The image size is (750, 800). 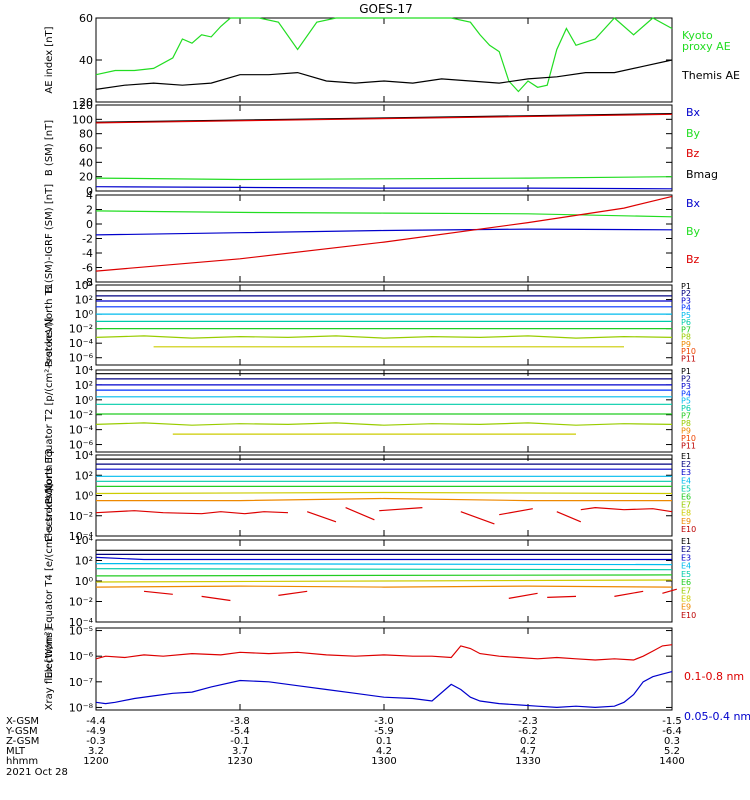 I want to click on prot_t2-legend-entry: P9, so click(x=686, y=430).